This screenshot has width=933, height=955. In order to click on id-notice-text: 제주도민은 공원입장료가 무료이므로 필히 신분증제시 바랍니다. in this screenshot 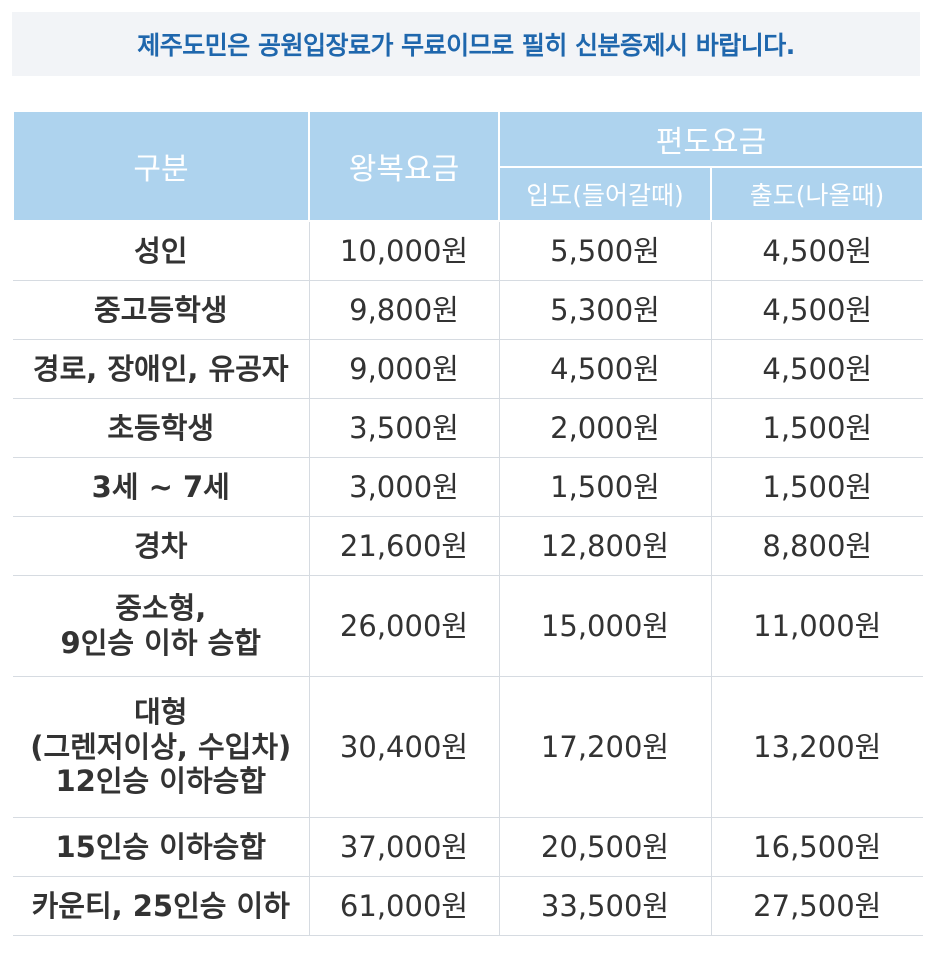, I will do `click(466, 45)`.